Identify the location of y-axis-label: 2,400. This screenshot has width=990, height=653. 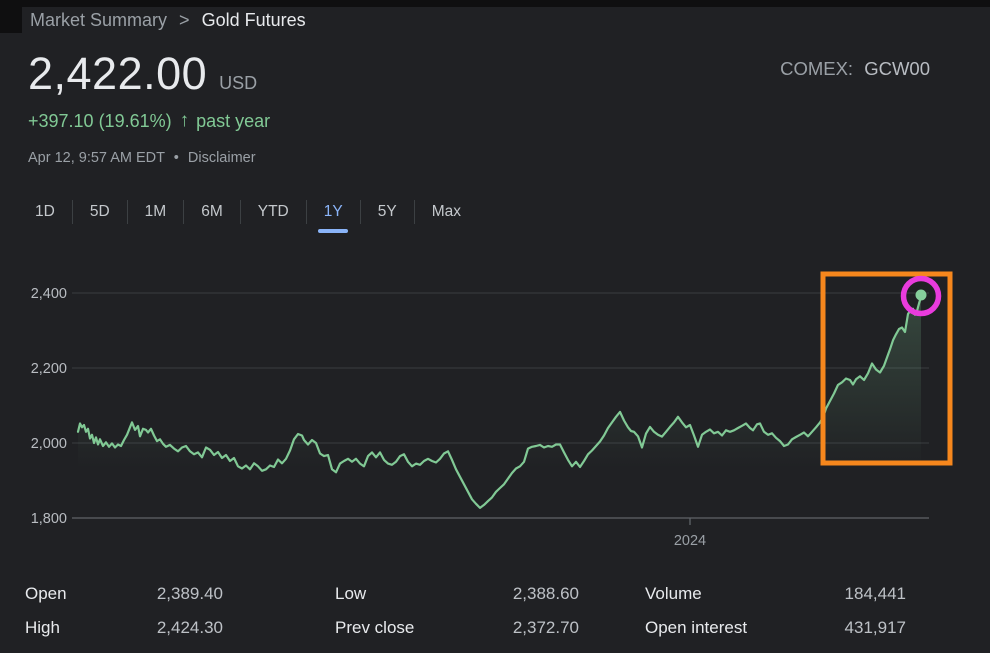
(49, 294).